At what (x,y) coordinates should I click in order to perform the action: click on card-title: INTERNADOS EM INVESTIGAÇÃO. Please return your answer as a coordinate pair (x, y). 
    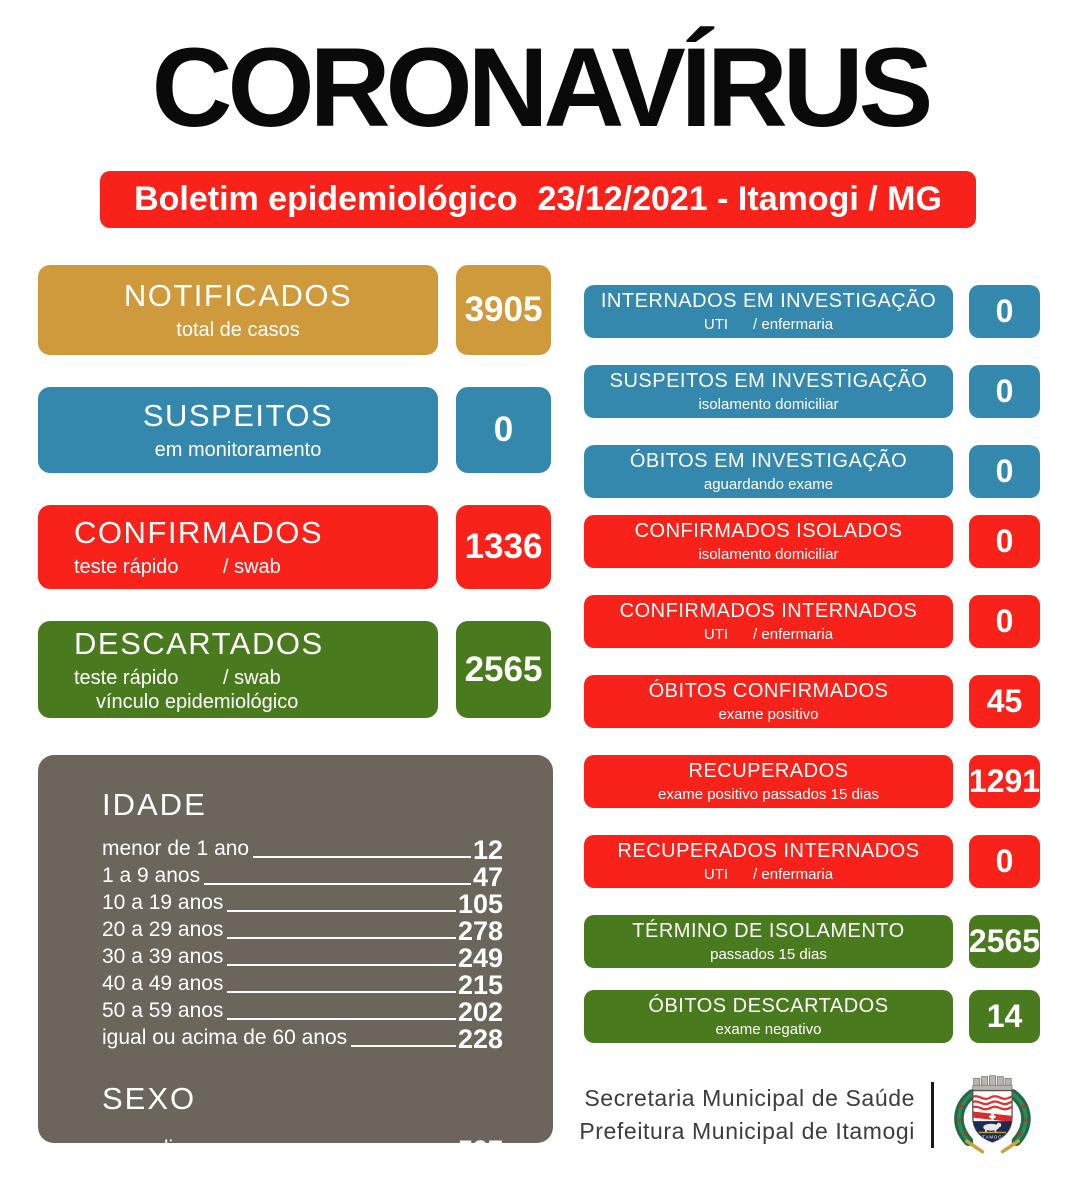
    Looking at the image, I should click on (768, 301).